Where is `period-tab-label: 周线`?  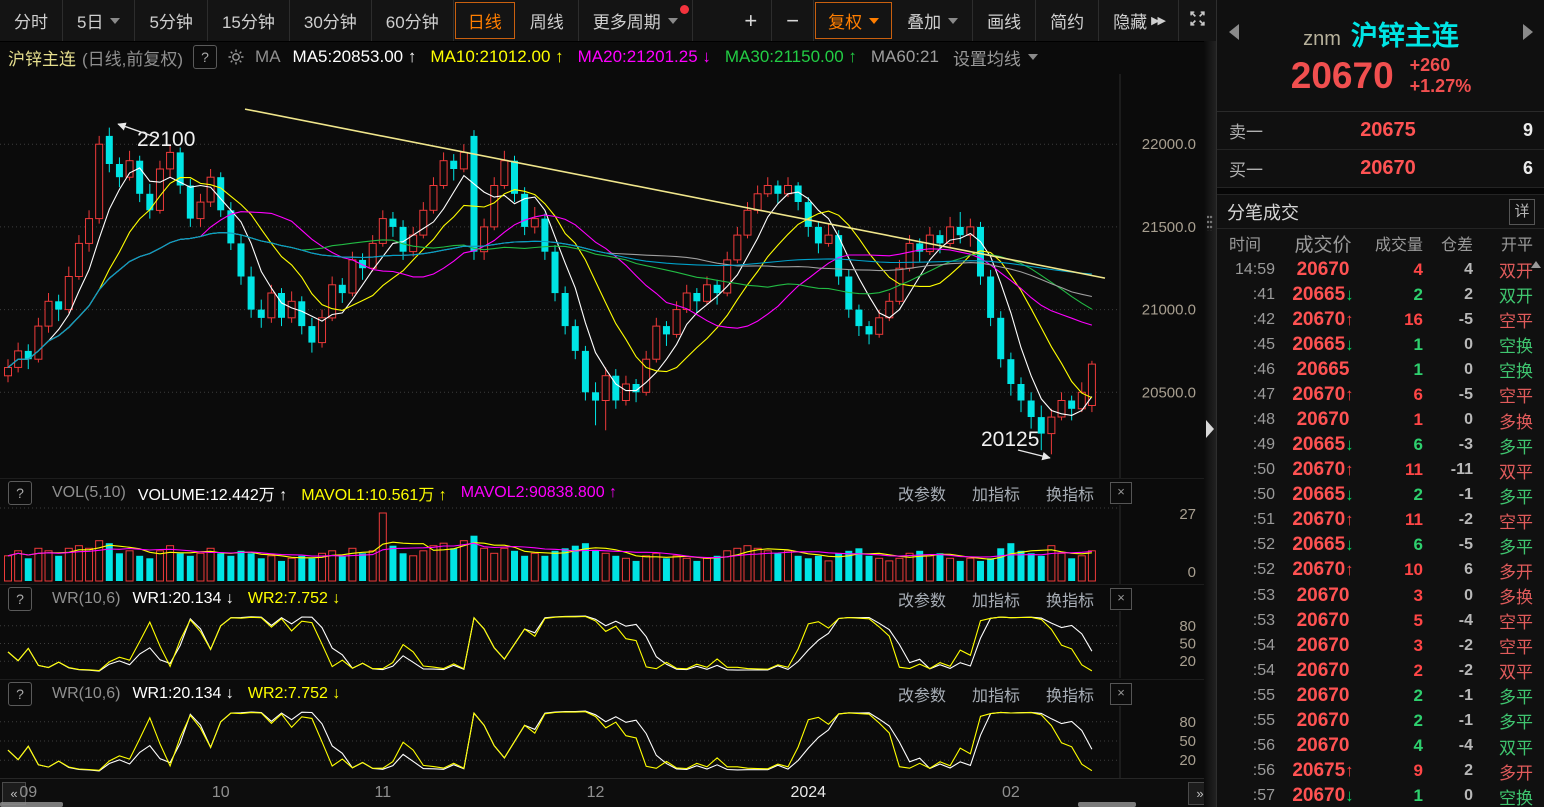
period-tab-label: 周线 is located at coordinates (546, 22).